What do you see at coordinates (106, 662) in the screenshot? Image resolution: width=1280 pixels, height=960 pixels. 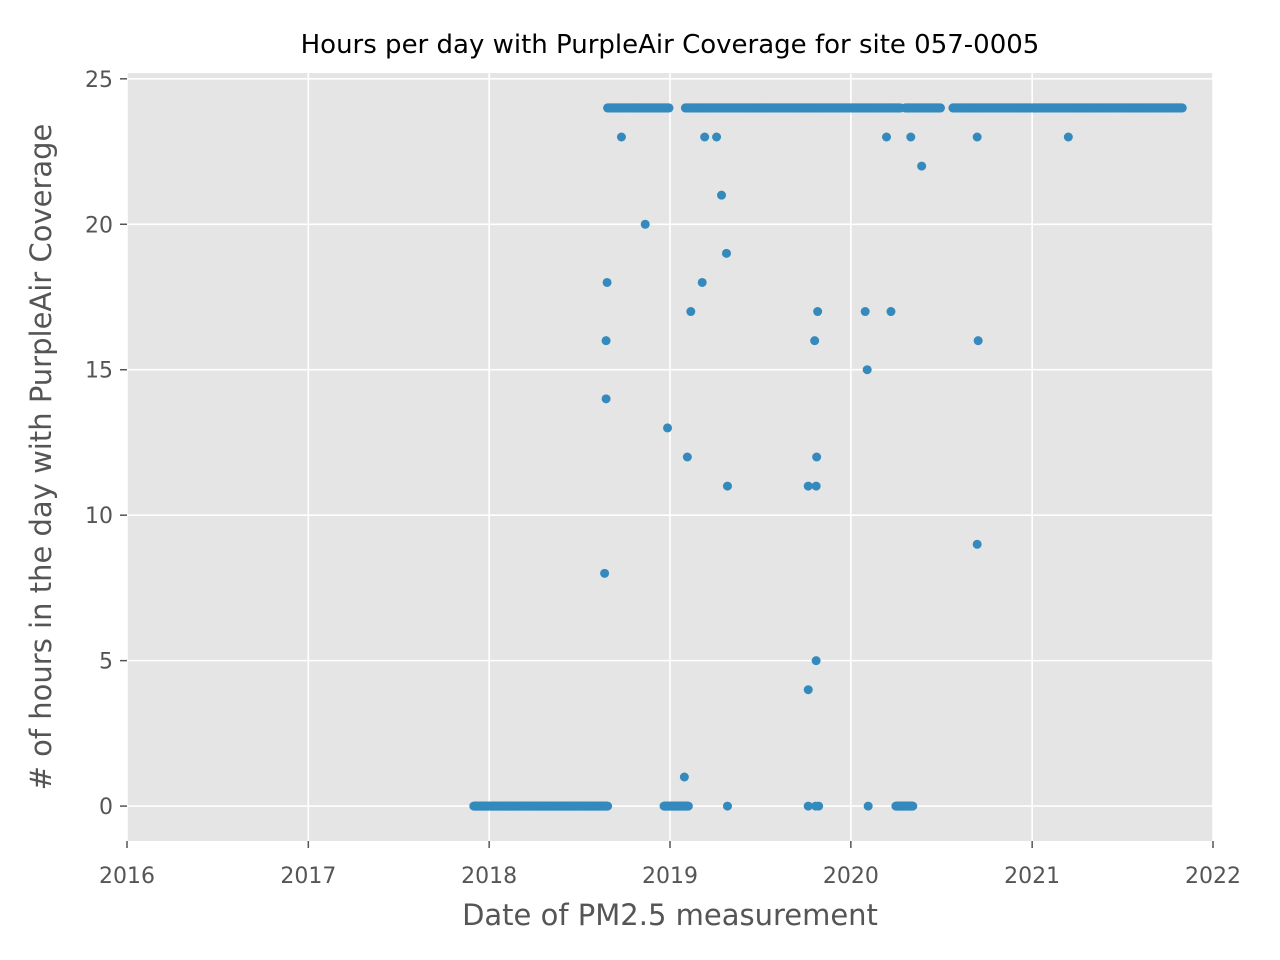 I see `y-tick-label: 5` at bounding box center [106, 662].